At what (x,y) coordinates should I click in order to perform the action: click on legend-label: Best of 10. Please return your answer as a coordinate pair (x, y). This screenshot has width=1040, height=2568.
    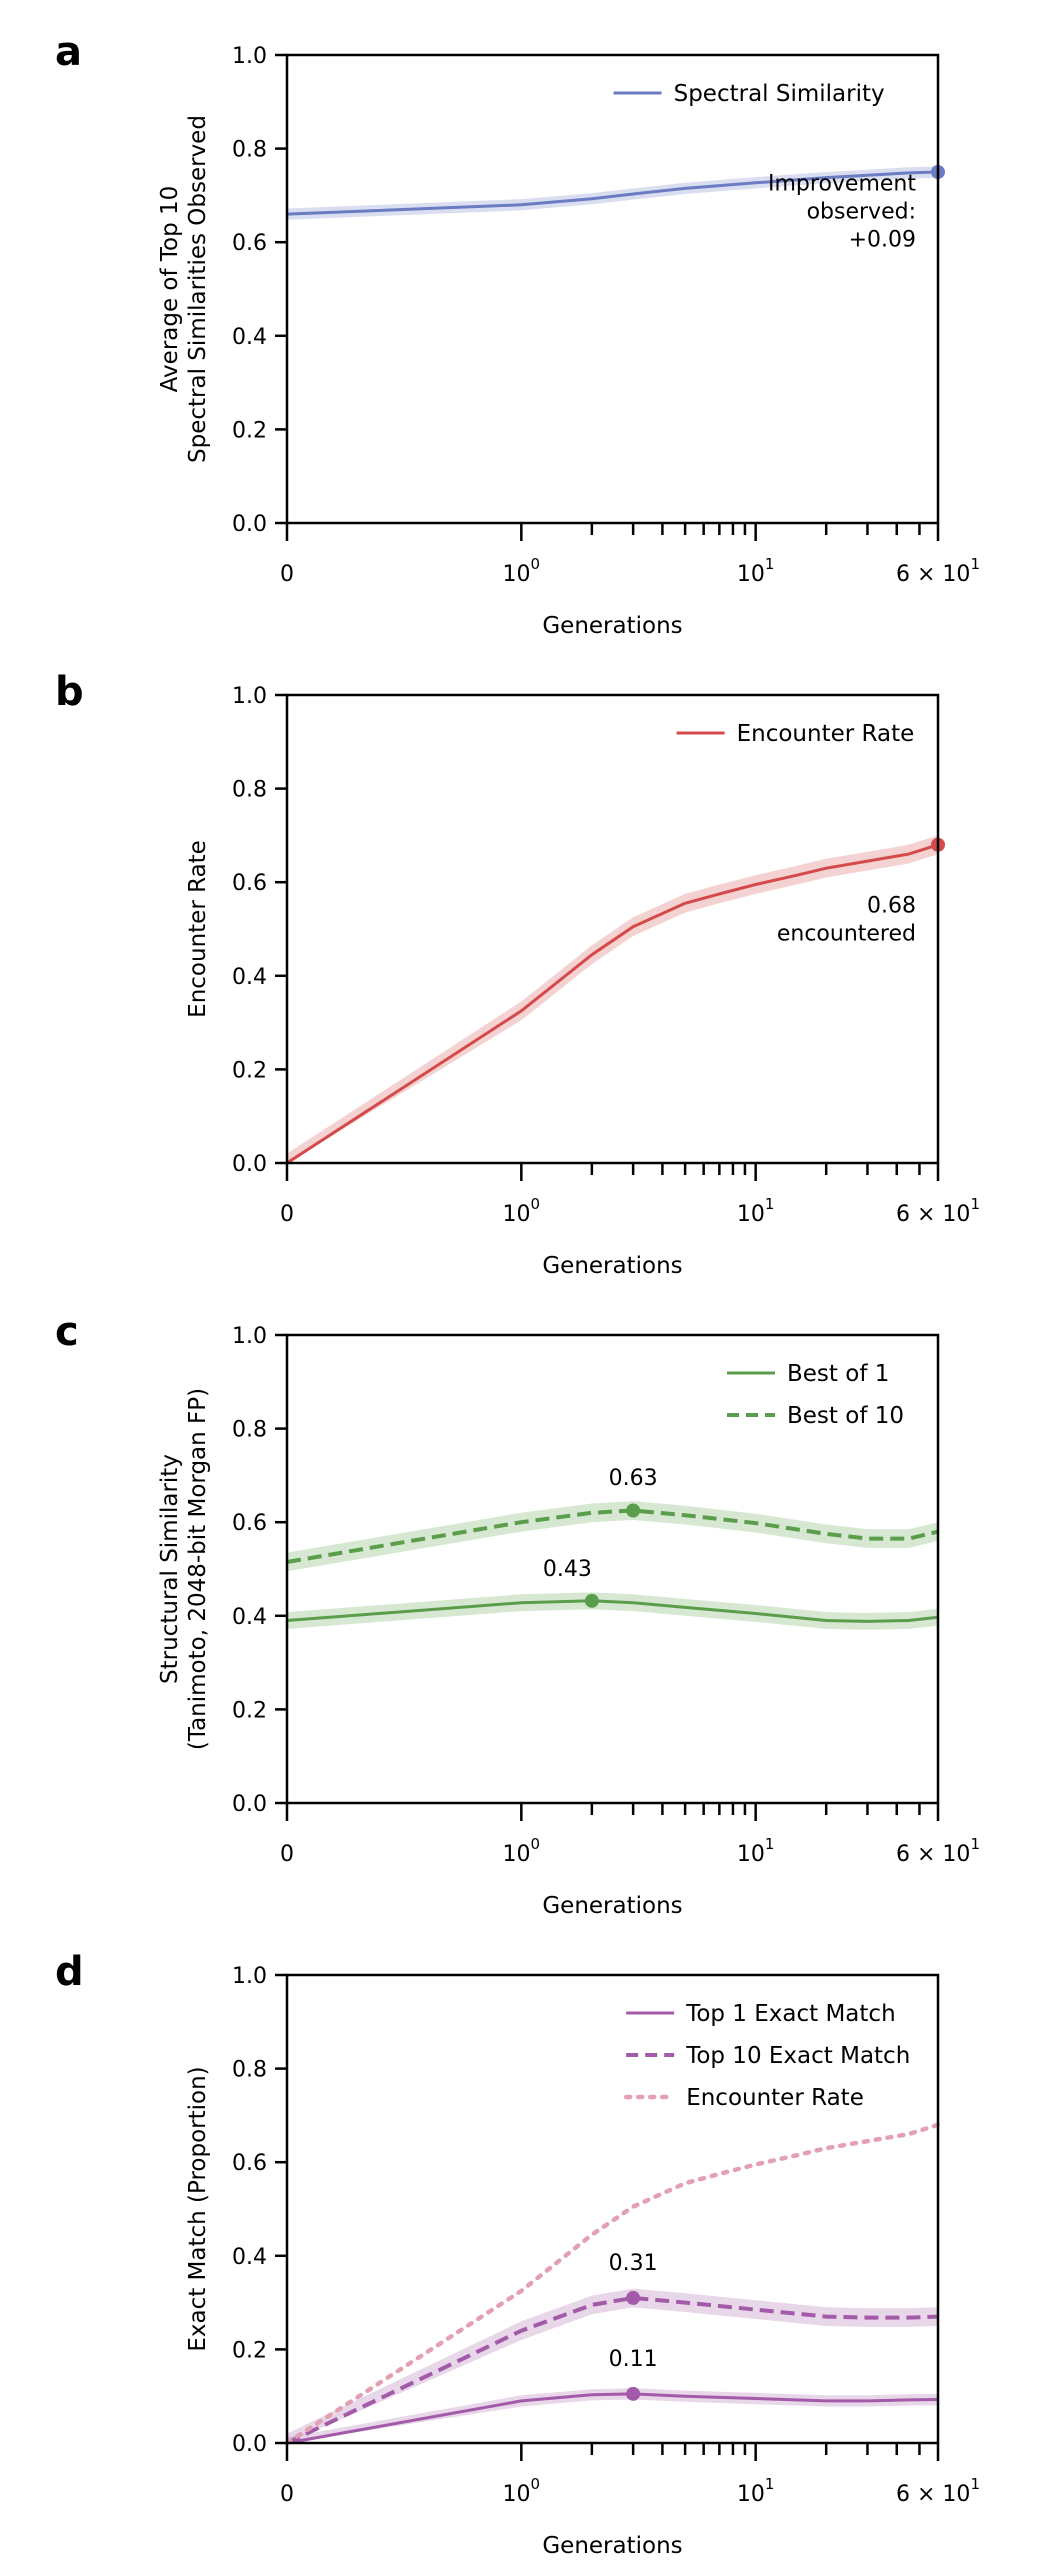
    Looking at the image, I should click on (845, 1416).